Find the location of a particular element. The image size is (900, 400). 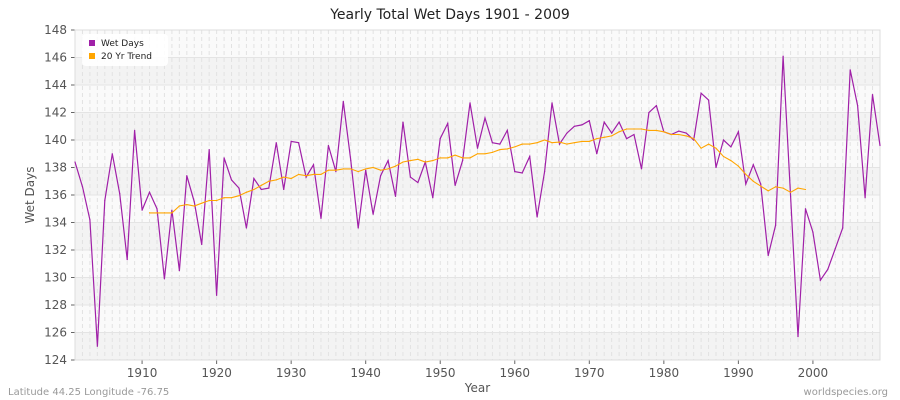

y-tick-label: 128 is located at coordinates (55, 305).